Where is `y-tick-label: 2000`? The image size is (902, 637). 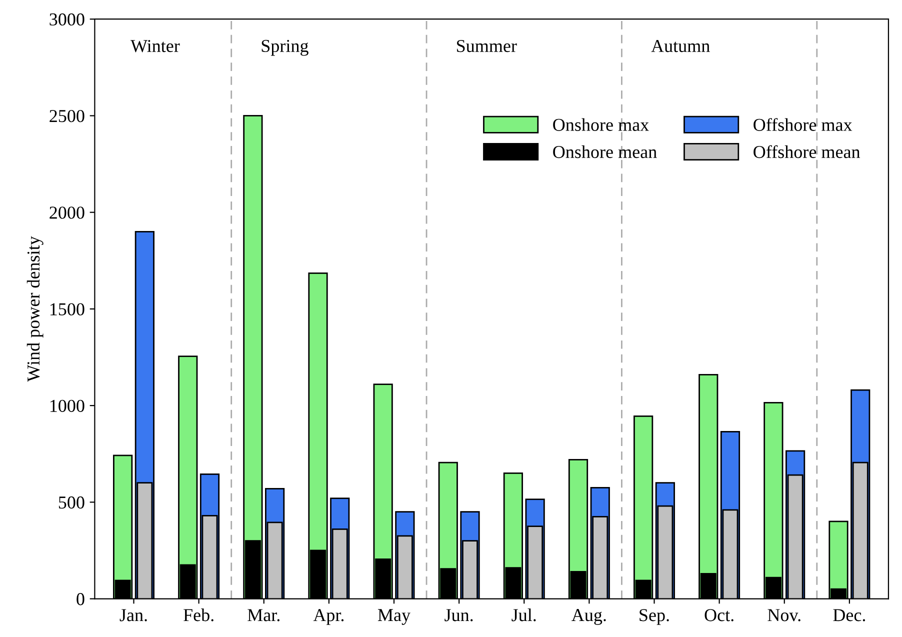
y-tick-label: 2000 is located at coordinates (67, 212).